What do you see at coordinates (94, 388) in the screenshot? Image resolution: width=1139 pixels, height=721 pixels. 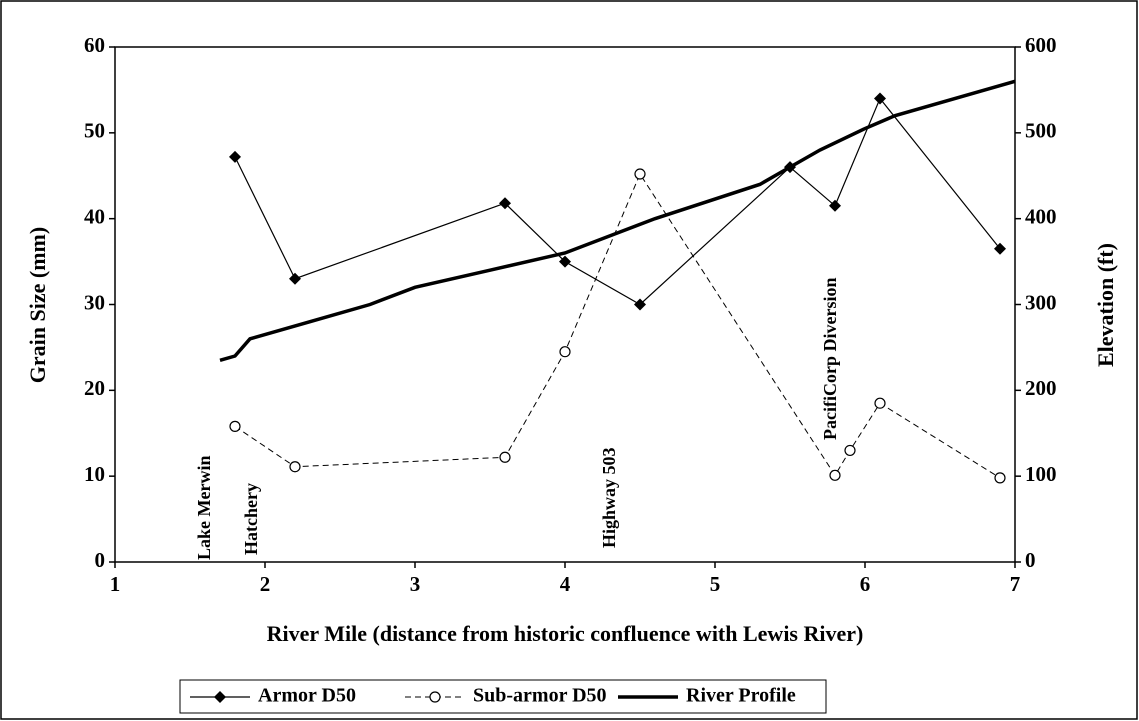 I see `y-tick-label: 20` at bounding box center [94, 388].